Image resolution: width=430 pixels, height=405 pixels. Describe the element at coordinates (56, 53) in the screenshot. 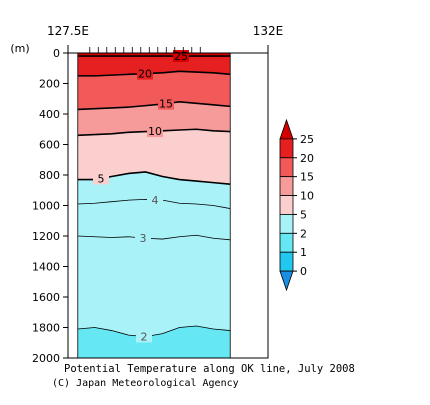

I see `y-tick-label-0: 0` at that location.